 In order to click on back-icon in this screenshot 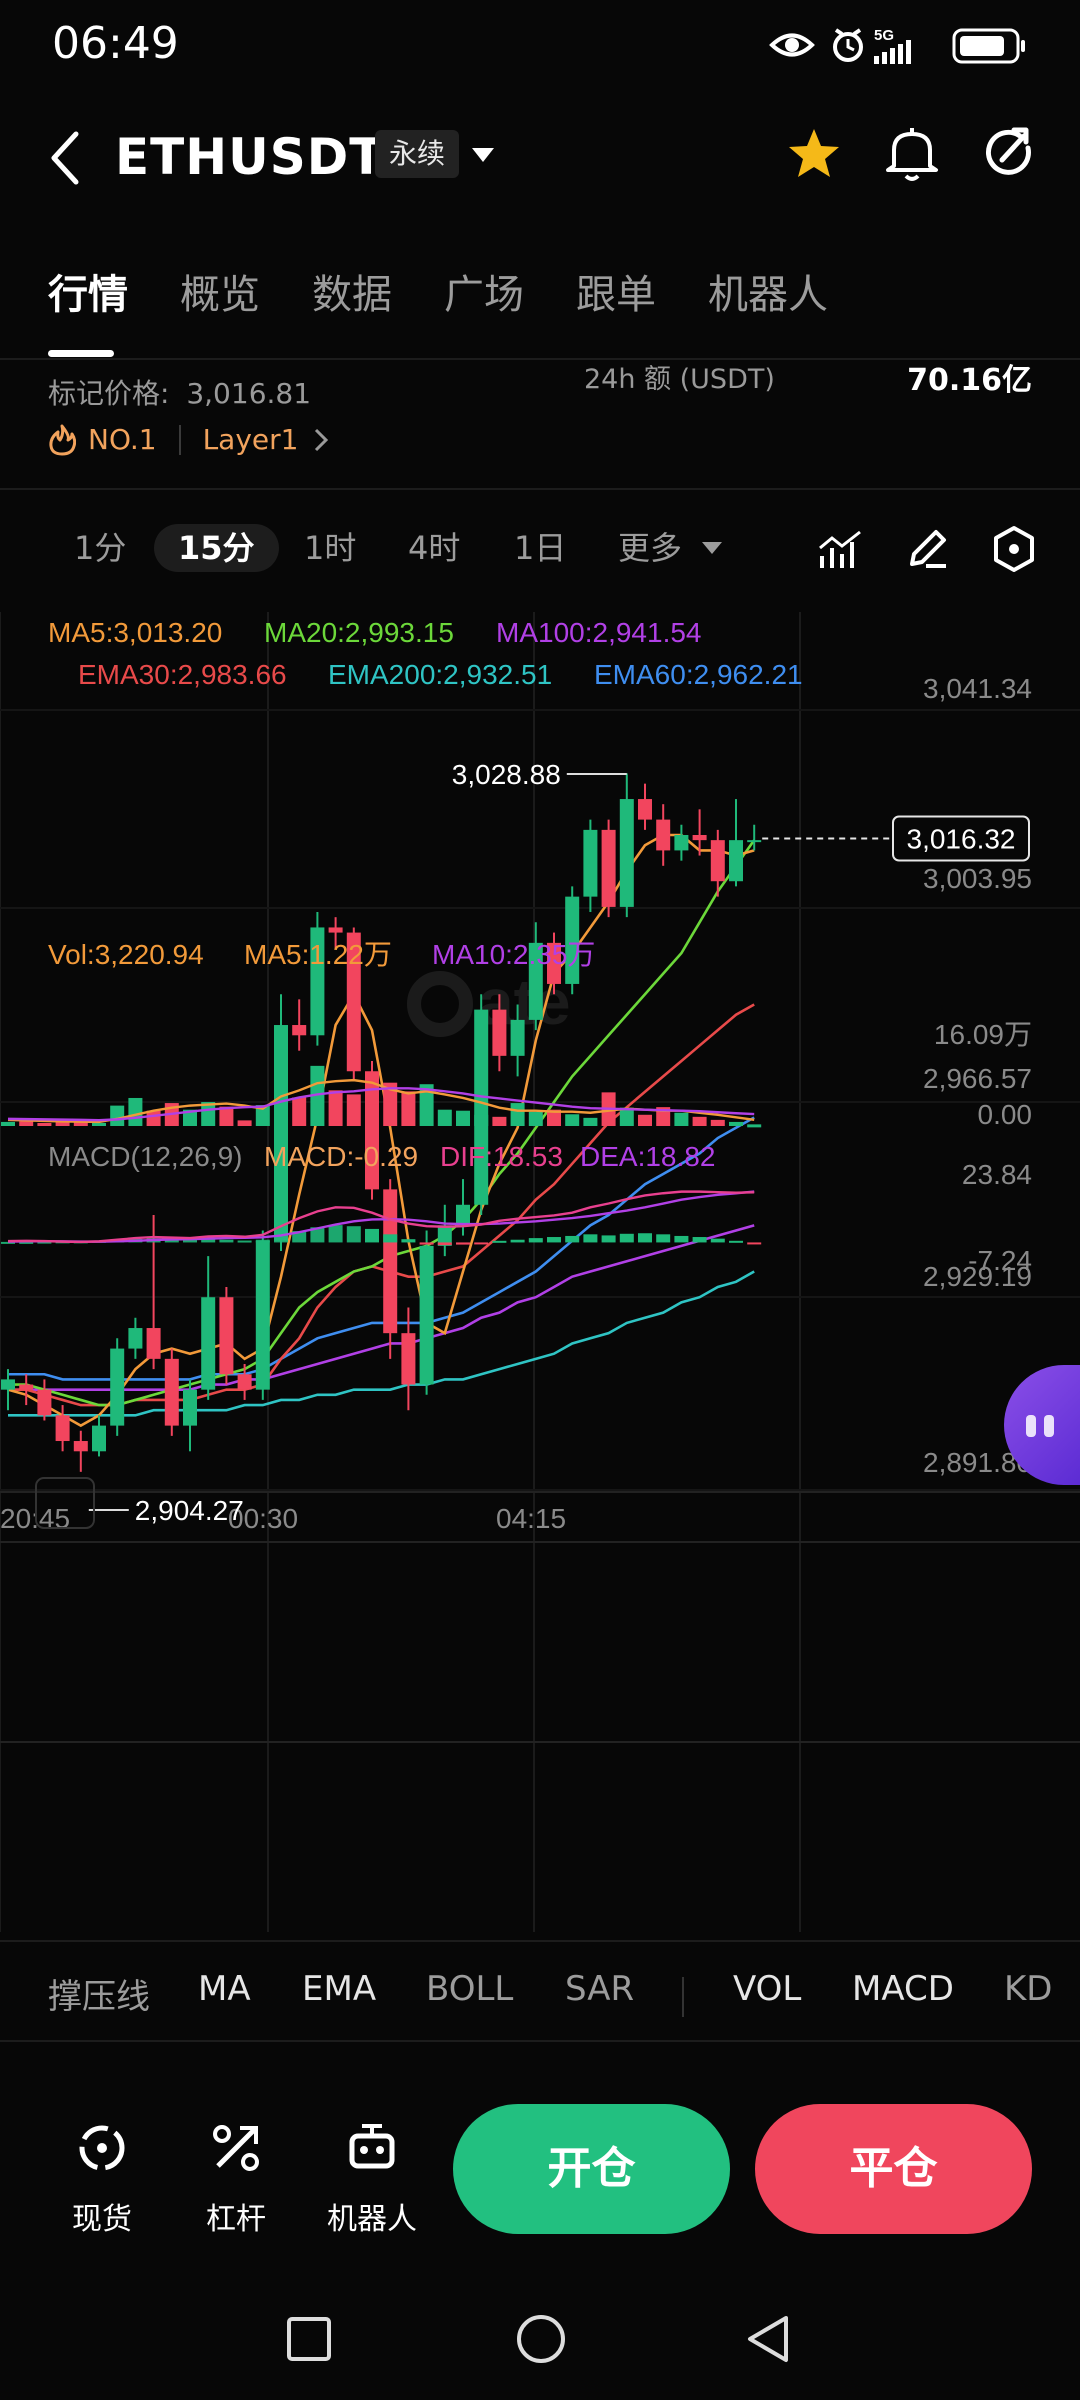, I will do `click(66, 158)`.